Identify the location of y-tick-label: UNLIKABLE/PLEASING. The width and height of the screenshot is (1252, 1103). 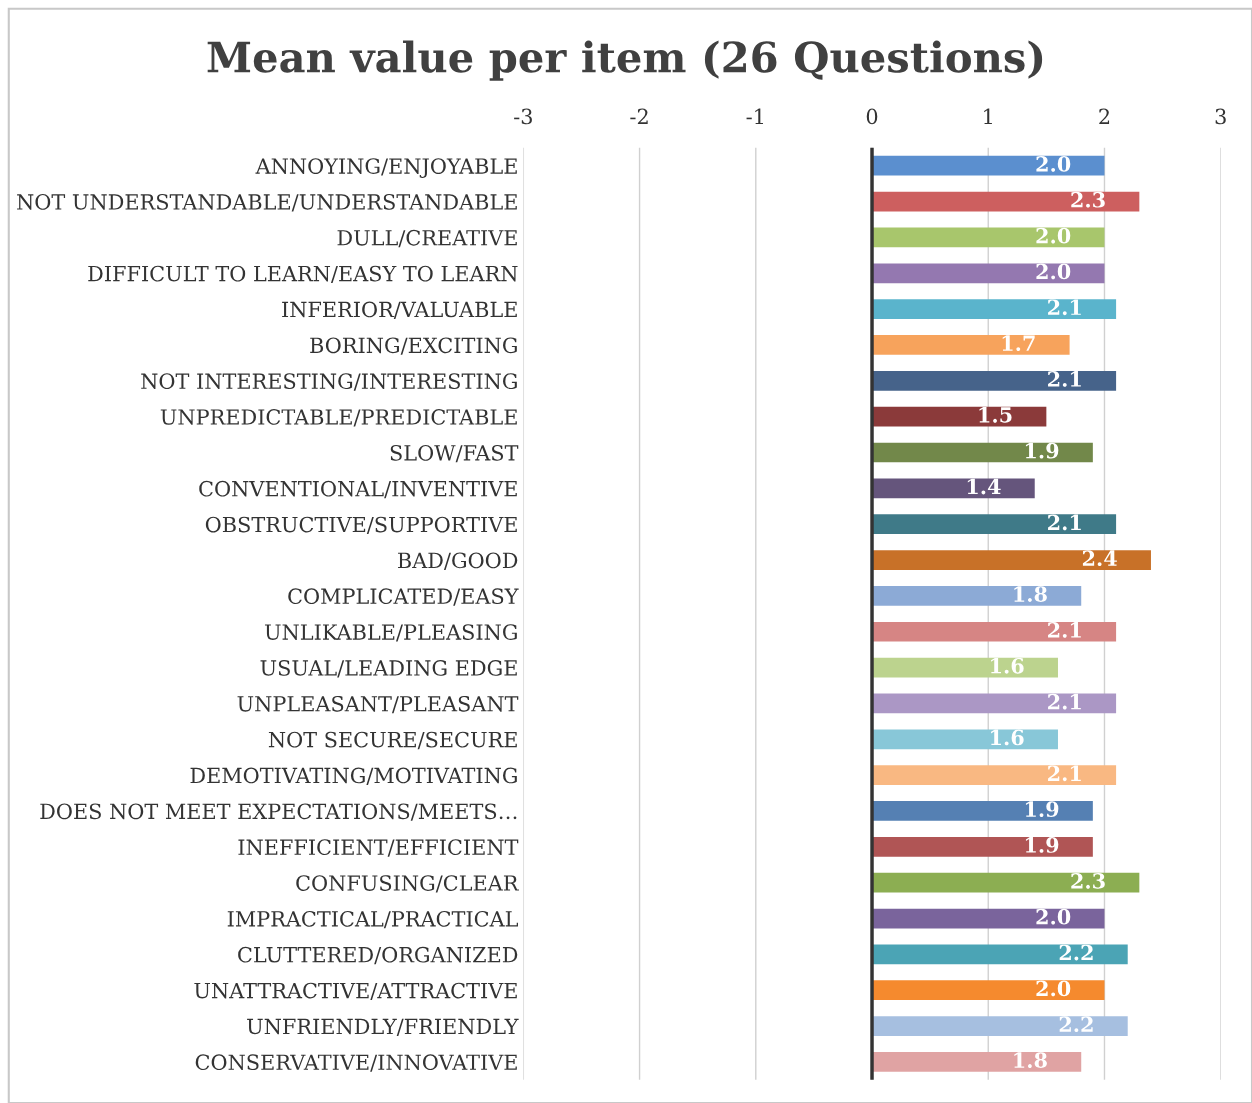
(390, 633).